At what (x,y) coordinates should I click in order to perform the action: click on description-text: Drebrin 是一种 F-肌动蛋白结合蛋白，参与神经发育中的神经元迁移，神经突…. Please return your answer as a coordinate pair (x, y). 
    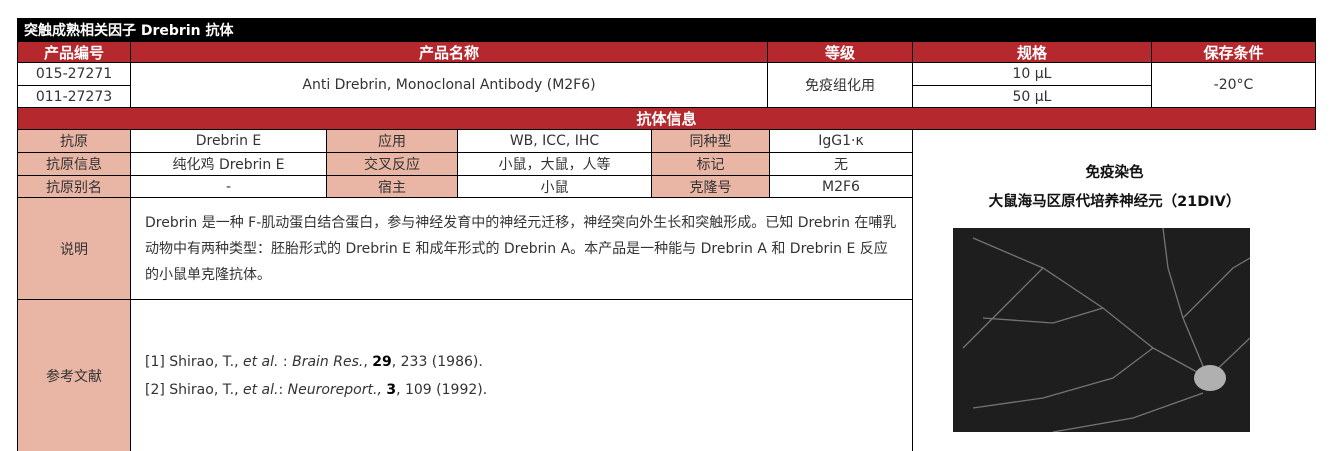
    Looking at the image, I should click on (522, 249).